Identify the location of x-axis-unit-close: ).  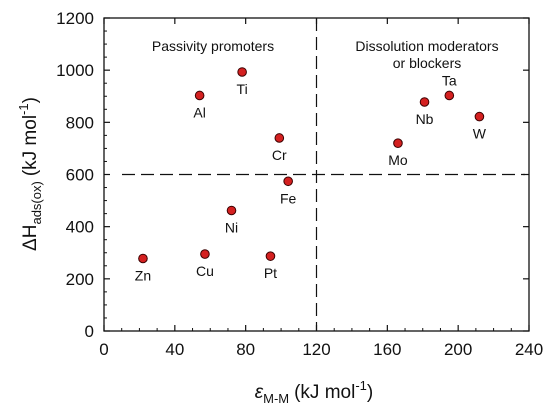
(370, 392).